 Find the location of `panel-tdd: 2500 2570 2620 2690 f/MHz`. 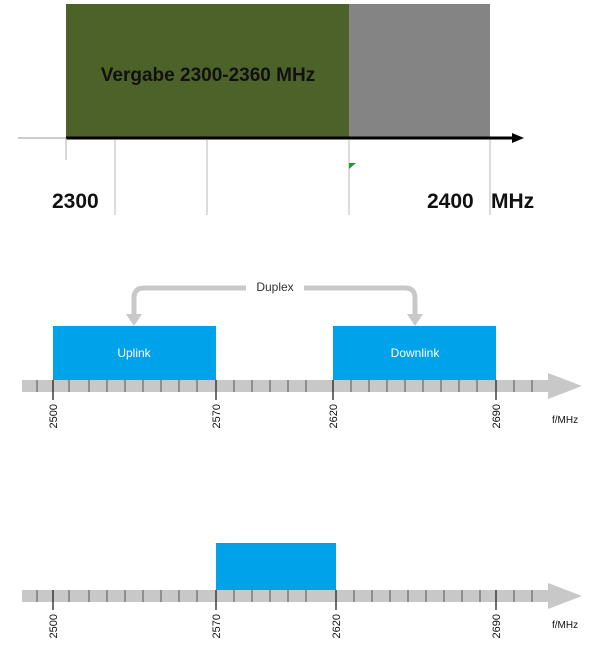

panel-tdd: 2500 2570 2620 2690 f/MHz is located at coordinates (302, 590).